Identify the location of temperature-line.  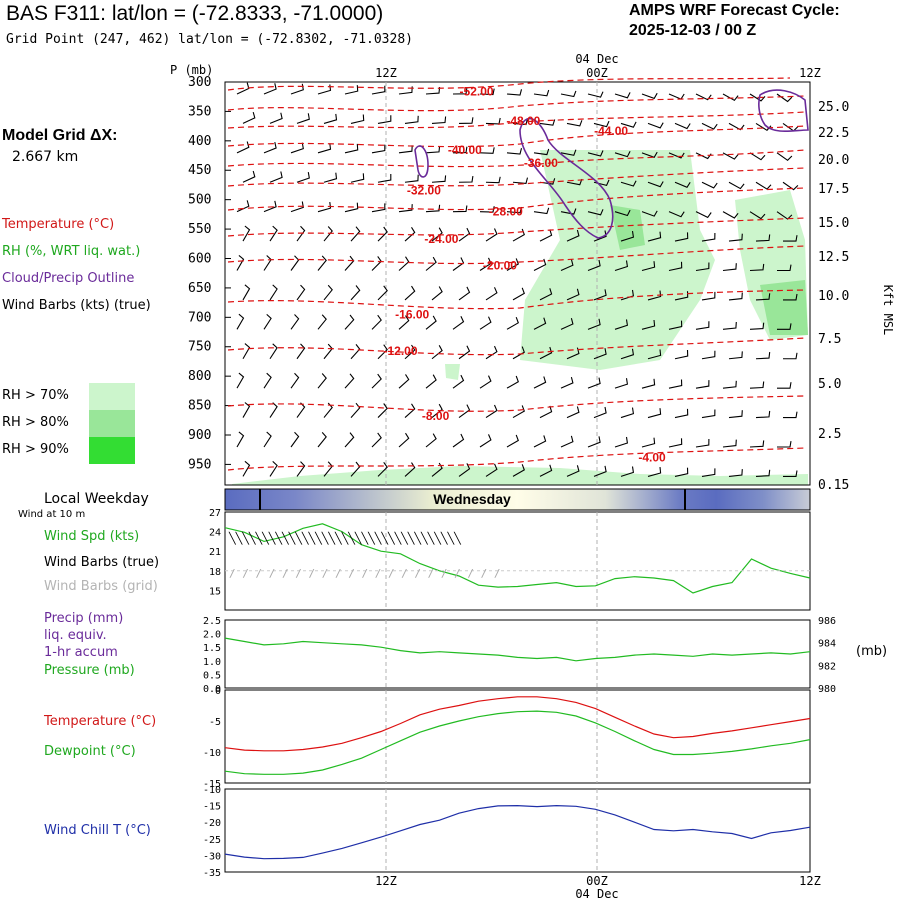
(517, 724).